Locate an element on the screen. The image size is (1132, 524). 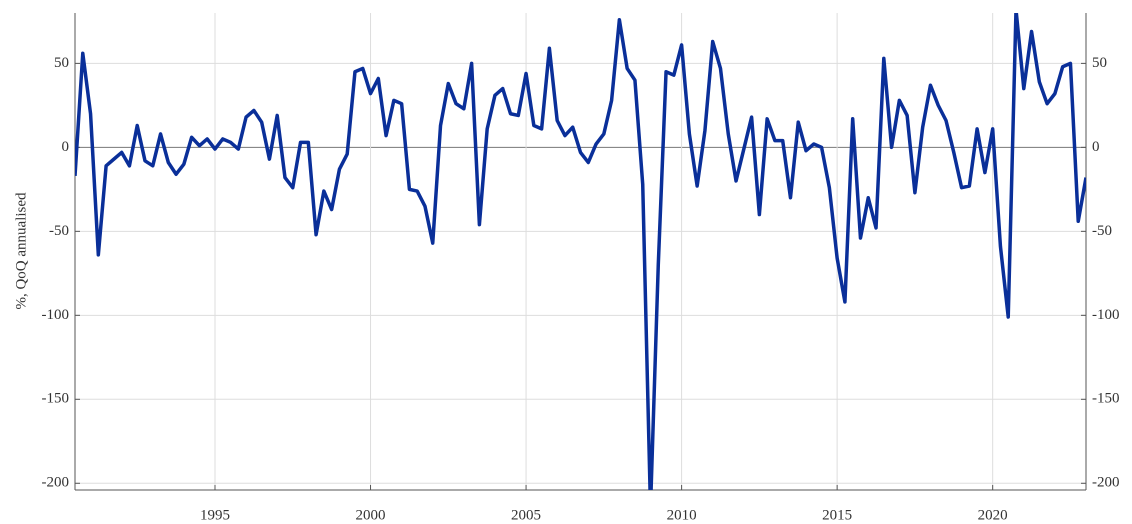
y2-tick-label: -200 is located at coordinates (1106, 483).